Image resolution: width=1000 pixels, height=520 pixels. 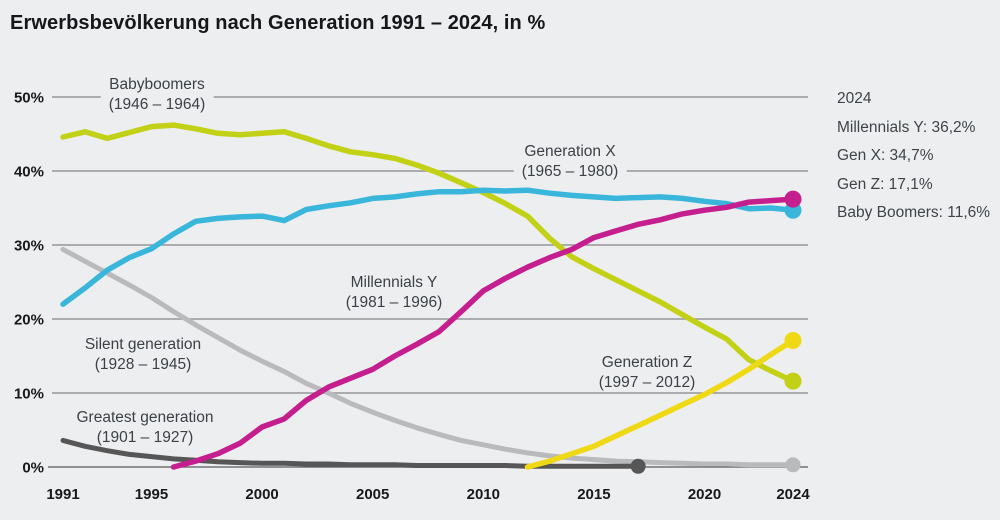 I want to click on legend-title: 2024, so click(x=854, y=98).